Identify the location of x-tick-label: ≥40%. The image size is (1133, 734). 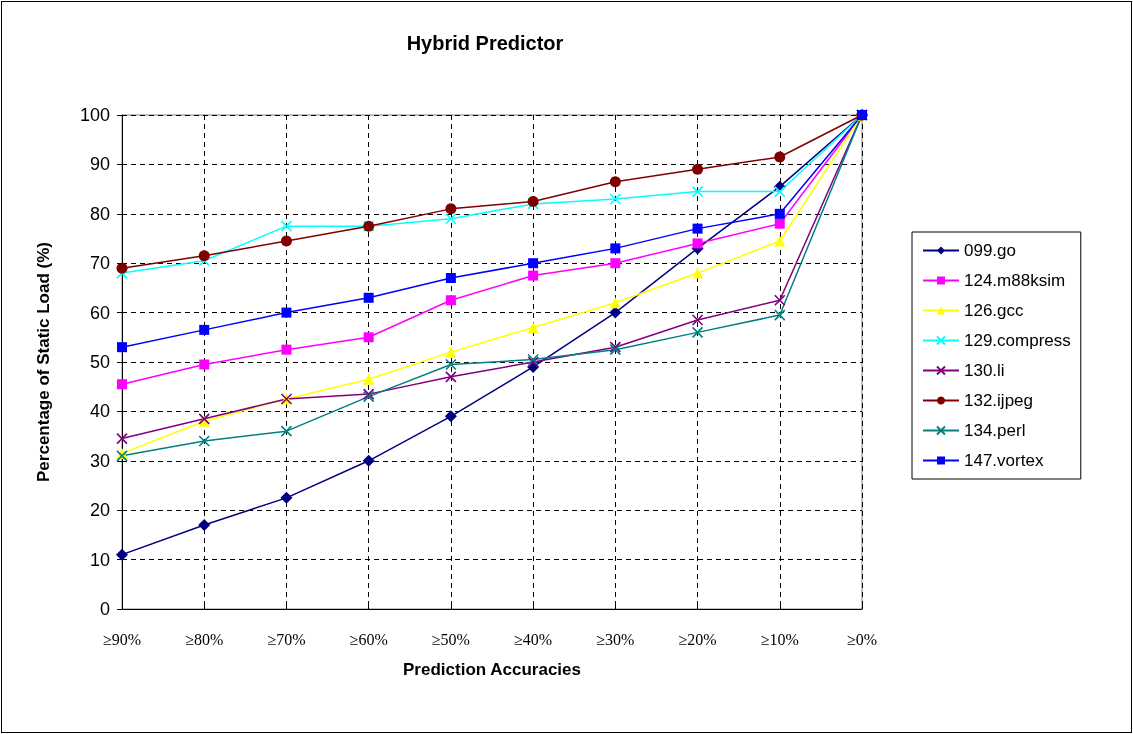
(533, 639).